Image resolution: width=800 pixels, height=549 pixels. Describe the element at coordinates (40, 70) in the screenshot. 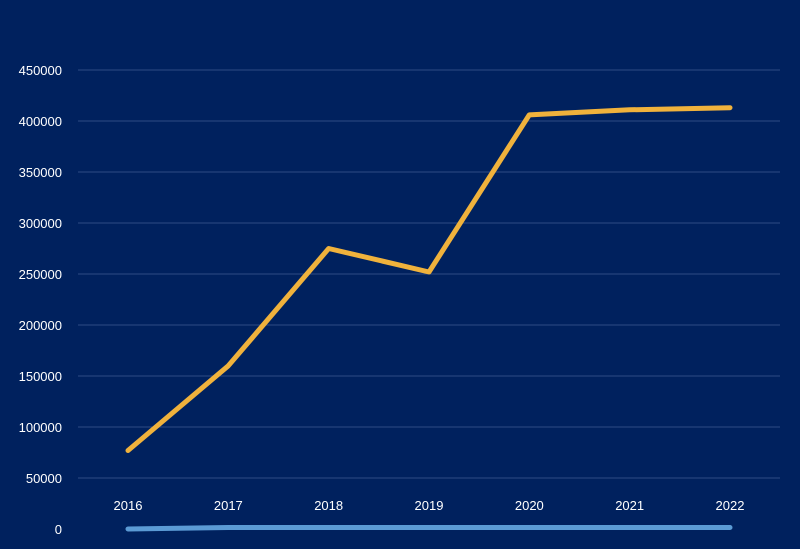

I see `y-tick-label: 450000` at that location.